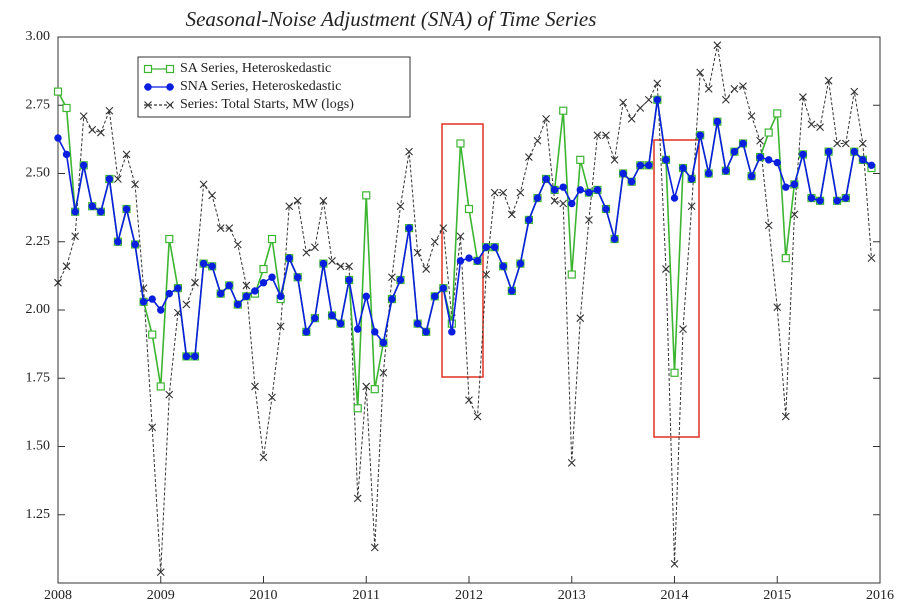  What do you see at coordinates (260, 86) in the screenshot?
I see `legend-label: SNA Series, Heteroskedastic` at bounding box center [260, 86].